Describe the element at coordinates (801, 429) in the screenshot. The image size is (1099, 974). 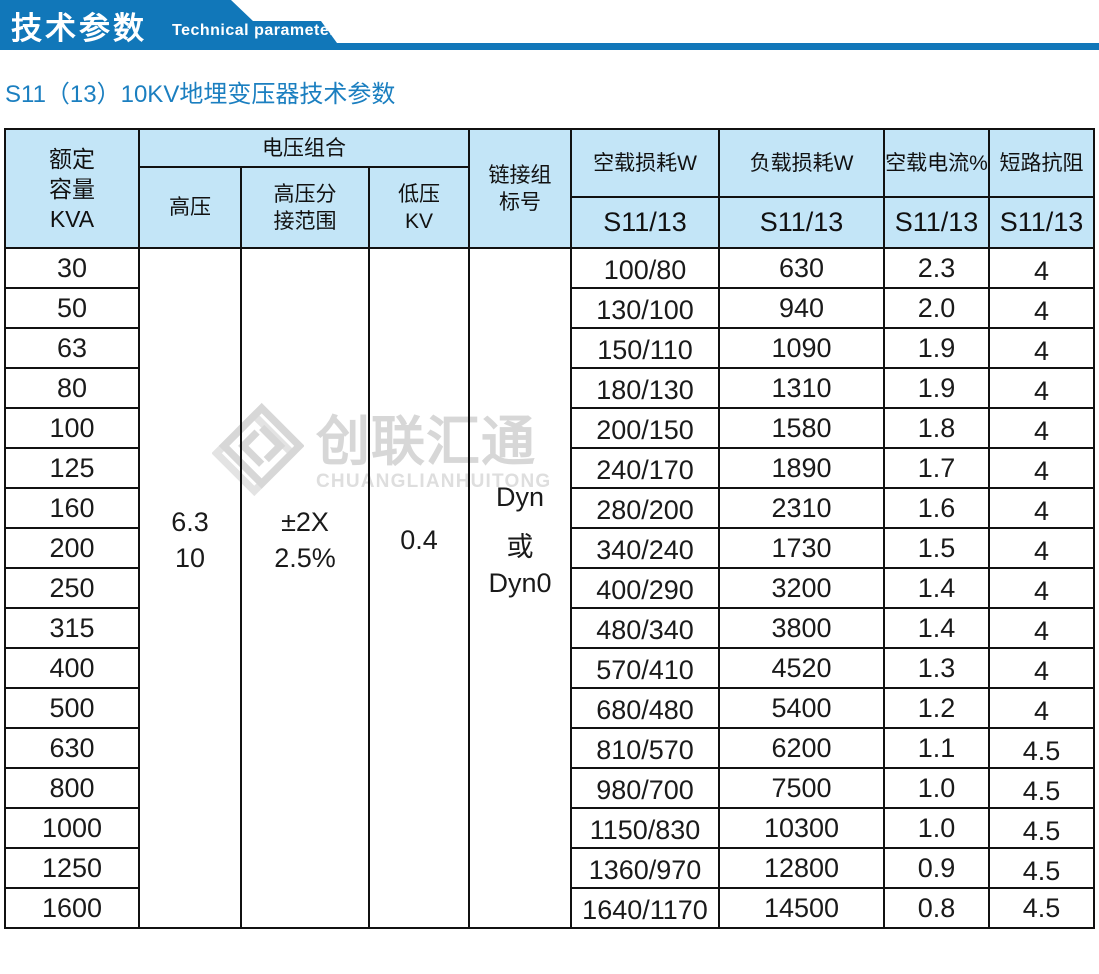
I see `cell-load-loss: 1580` at that location.